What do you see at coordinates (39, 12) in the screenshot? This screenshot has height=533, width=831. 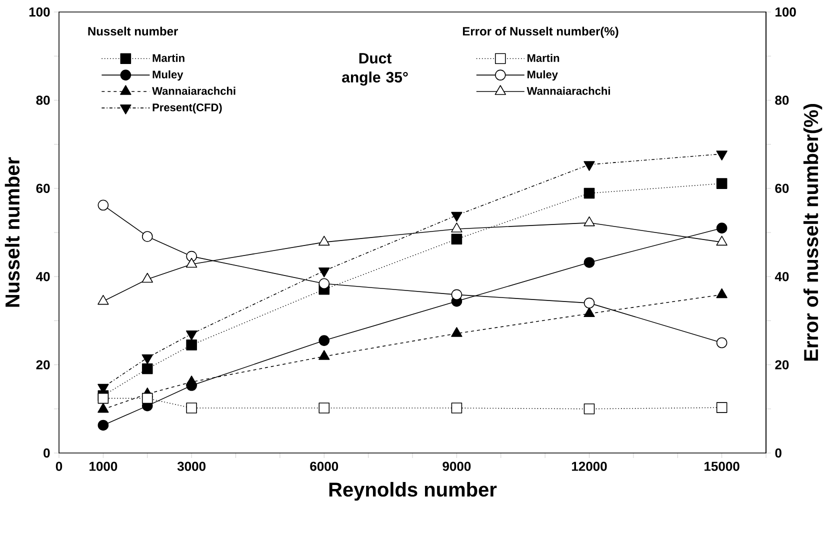 I see `y-tick-label: 100` at bounding box center [39, 12].